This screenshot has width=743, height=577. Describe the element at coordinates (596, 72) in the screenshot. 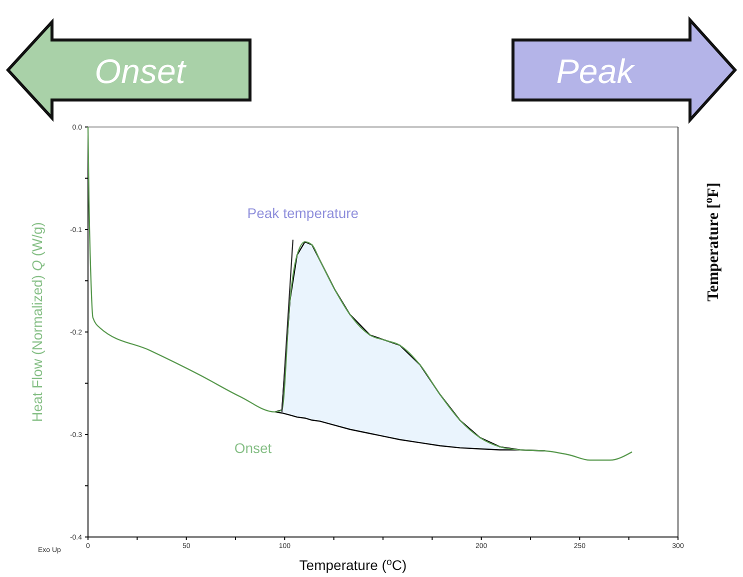

I see `text: Peak` at that location.